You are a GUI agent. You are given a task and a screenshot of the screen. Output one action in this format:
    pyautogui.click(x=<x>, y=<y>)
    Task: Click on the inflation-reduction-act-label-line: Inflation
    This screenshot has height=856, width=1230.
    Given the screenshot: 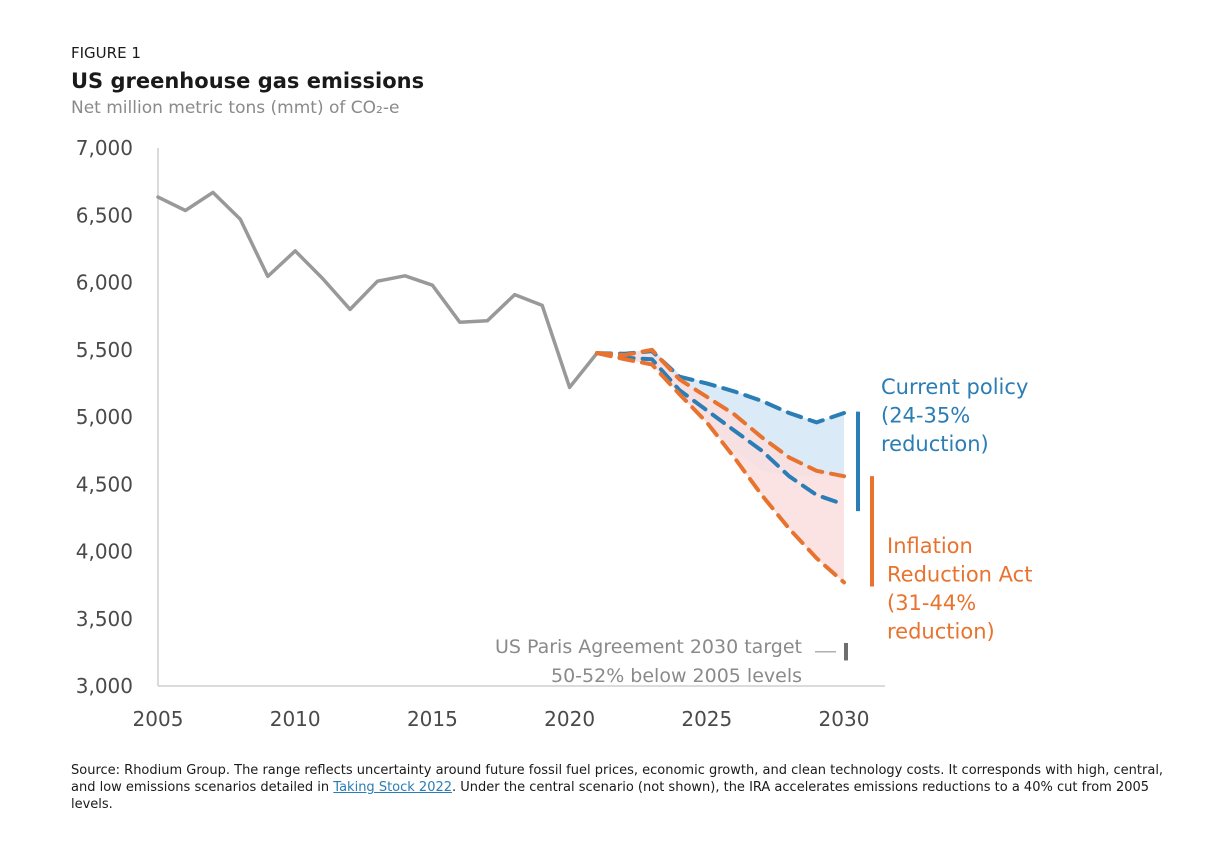 What is the action you would take?
    pyautogui.click(x=930, y=546)
    